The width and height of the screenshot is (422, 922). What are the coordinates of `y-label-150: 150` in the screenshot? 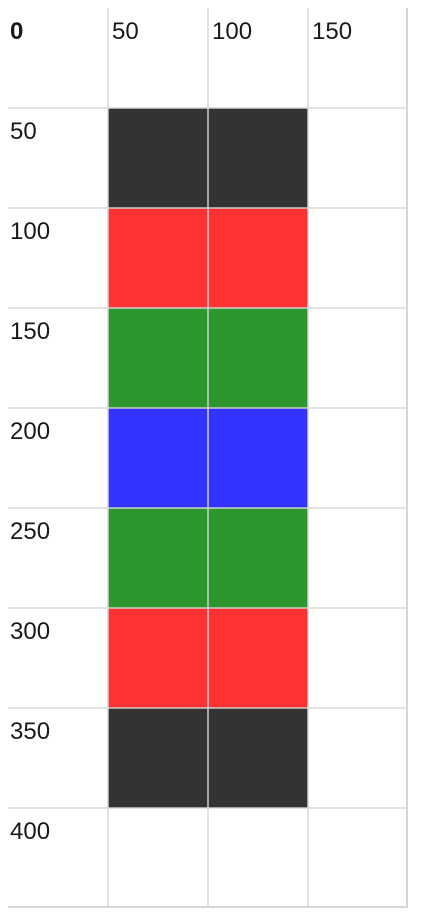 It's located at (30, 331).